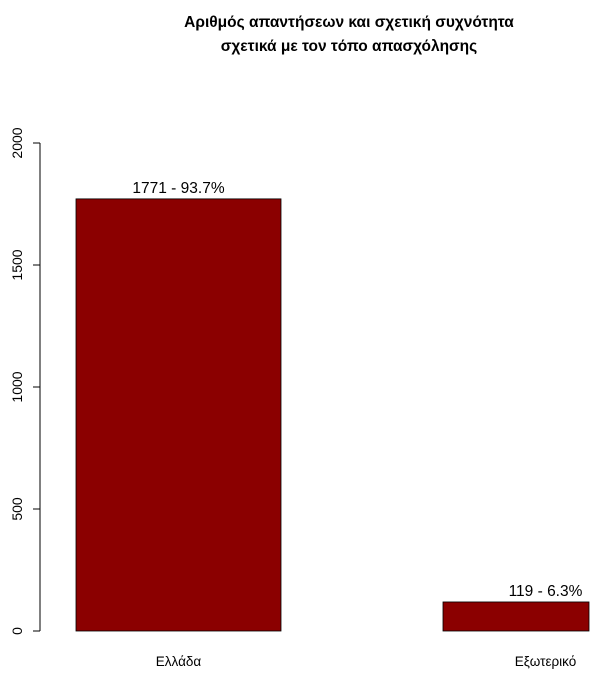 The width and height of the screenshot is (591, 675). Describe the element at coordinates (546, 591) in the screenshot. I see `bar-data-label: 119 - 6.3%` at that location.